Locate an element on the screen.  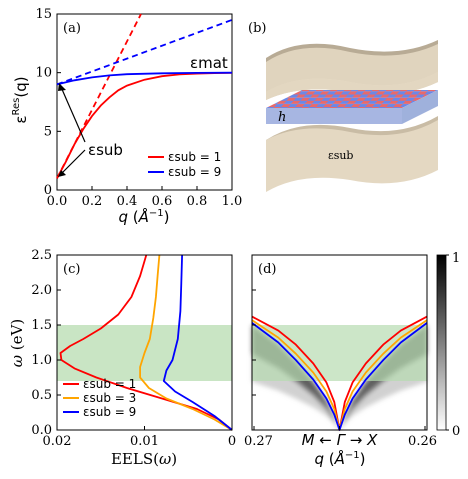
panel-a-ytick: 10 is located at coordinates (43, 73).